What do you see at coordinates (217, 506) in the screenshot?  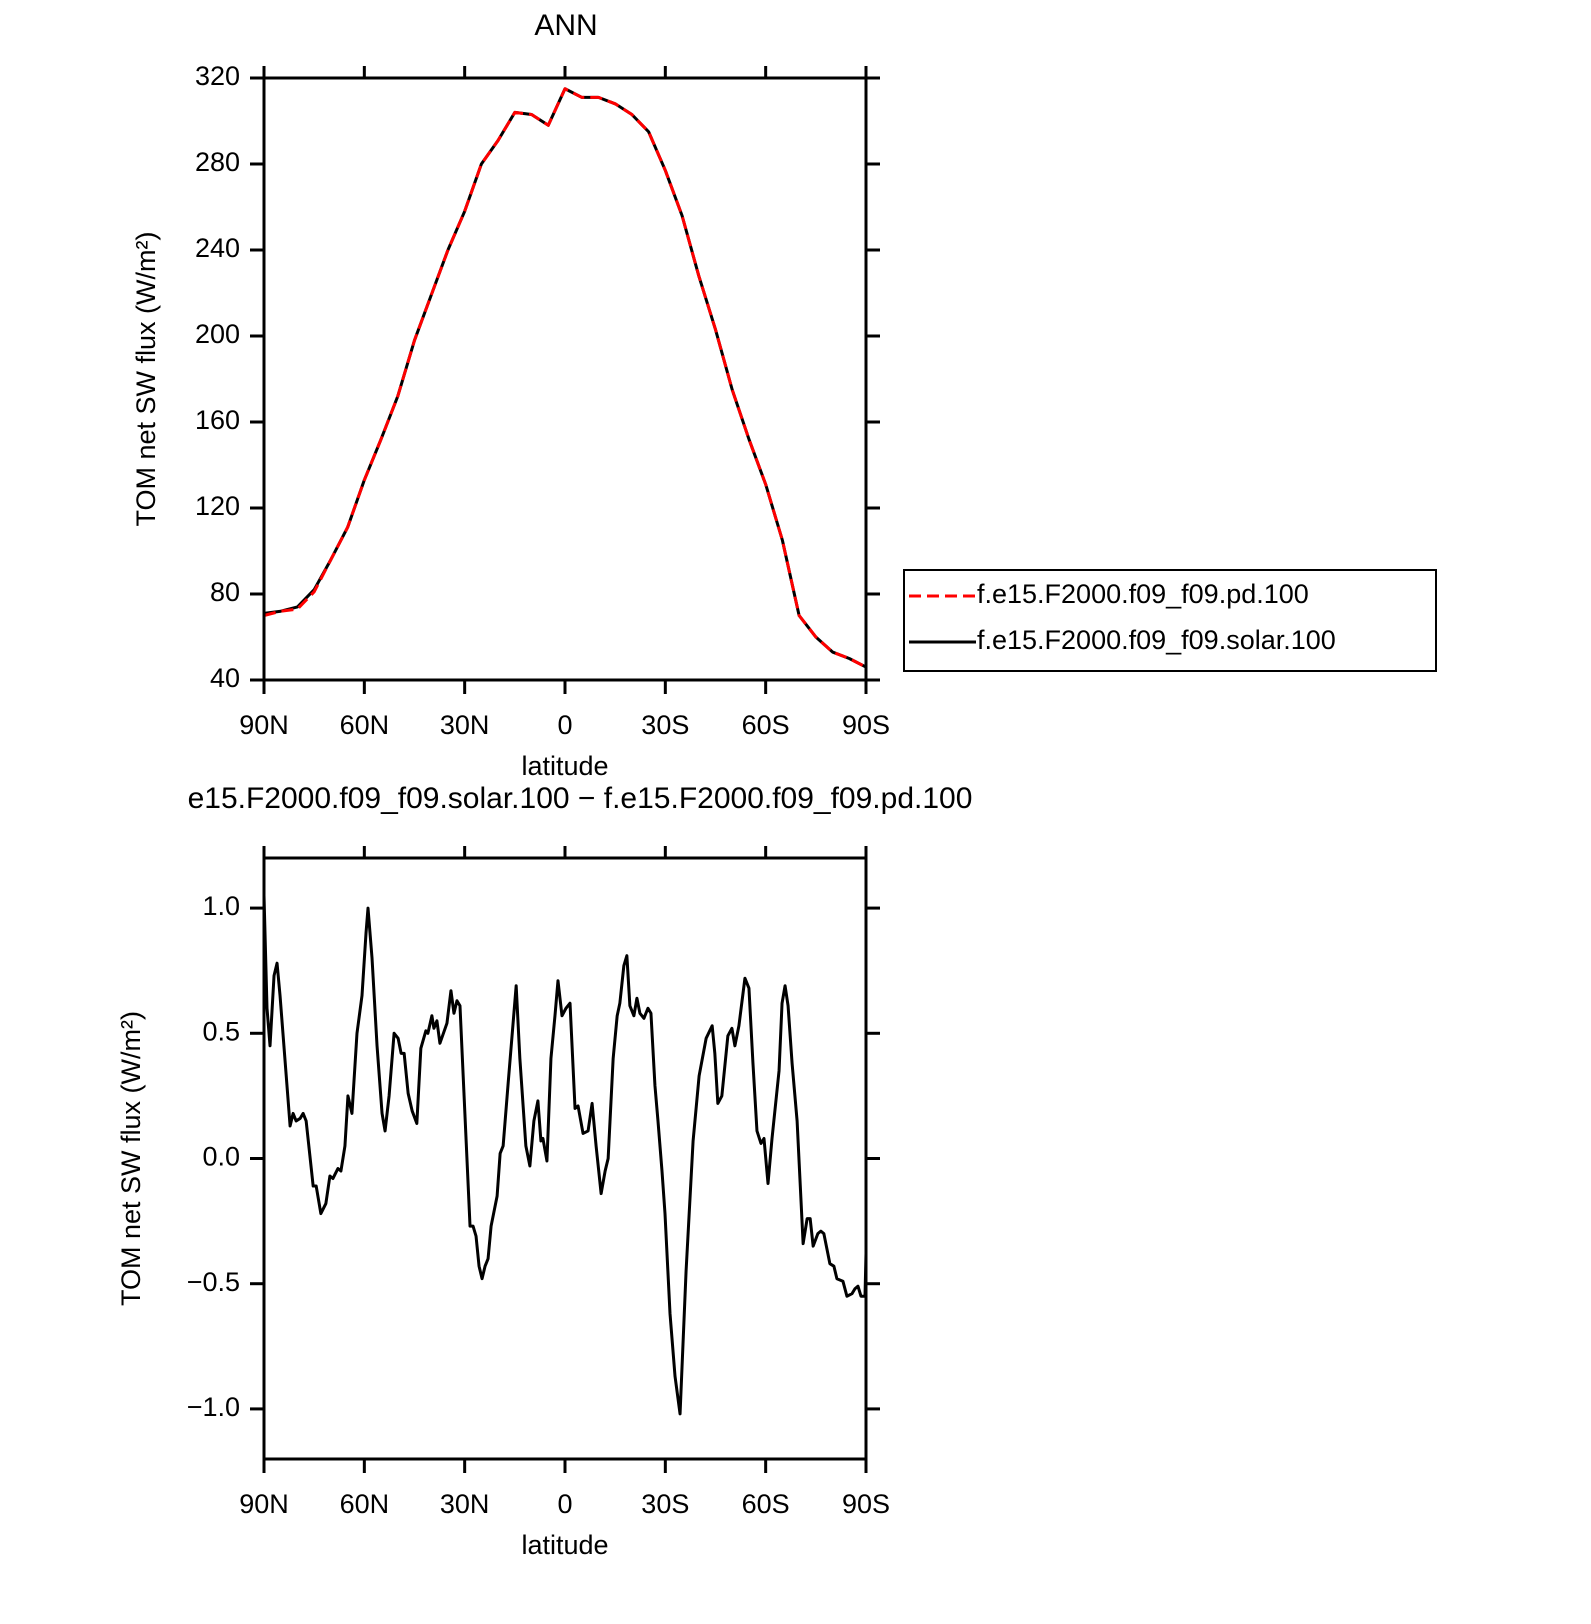 I see `y-tick-label: 120` at bounding box center [217, 506].